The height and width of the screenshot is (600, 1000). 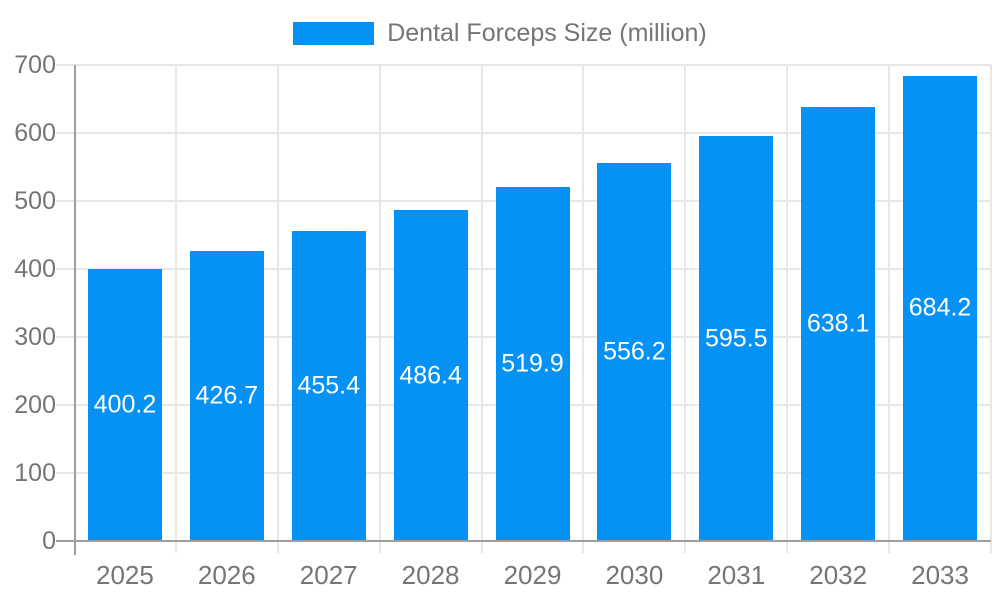 What do you see at coordinates (35, 337) in the screenshot?
I see `y-tick-label: 300` at bounding box center [35, 337].